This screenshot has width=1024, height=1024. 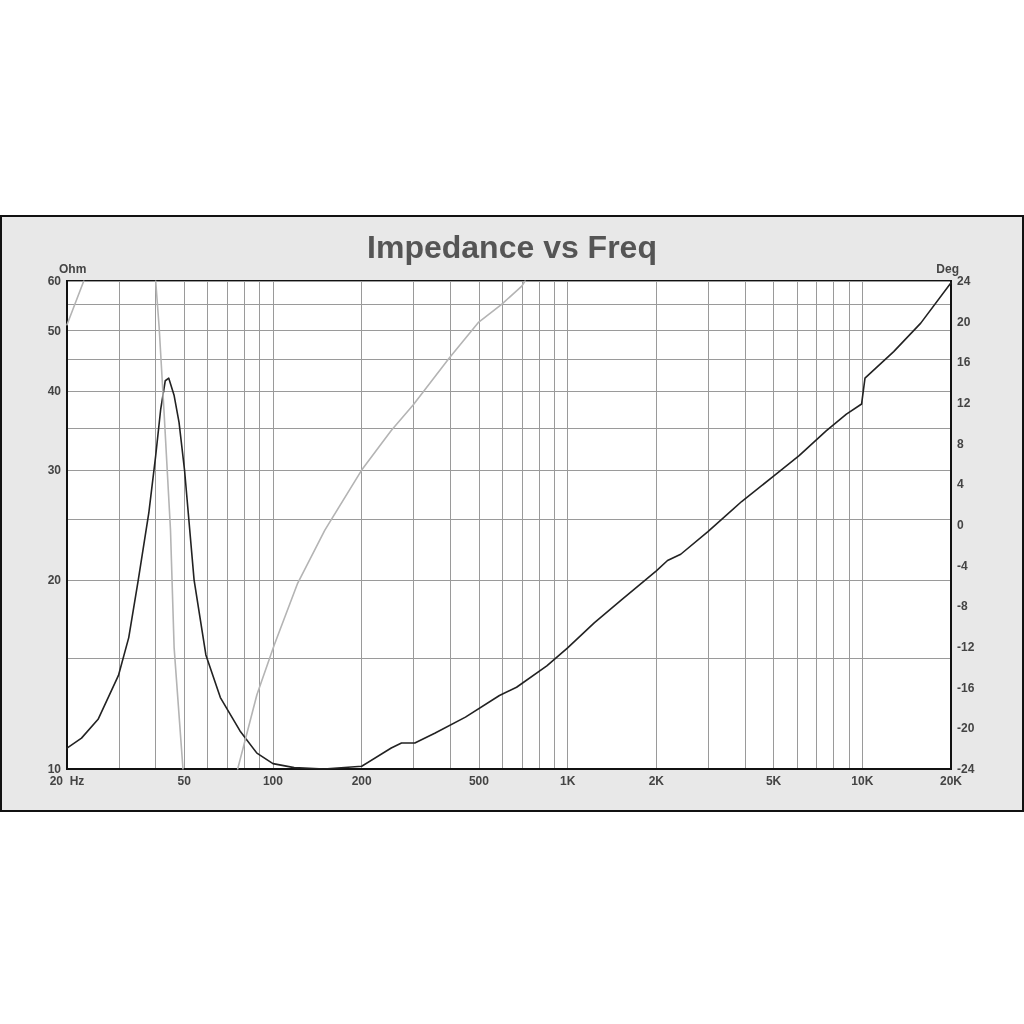 What do you see at coordinates (960, 484) in the screenshot?
I see `y2-tick-label: 4` at bounding box center [960, 484].